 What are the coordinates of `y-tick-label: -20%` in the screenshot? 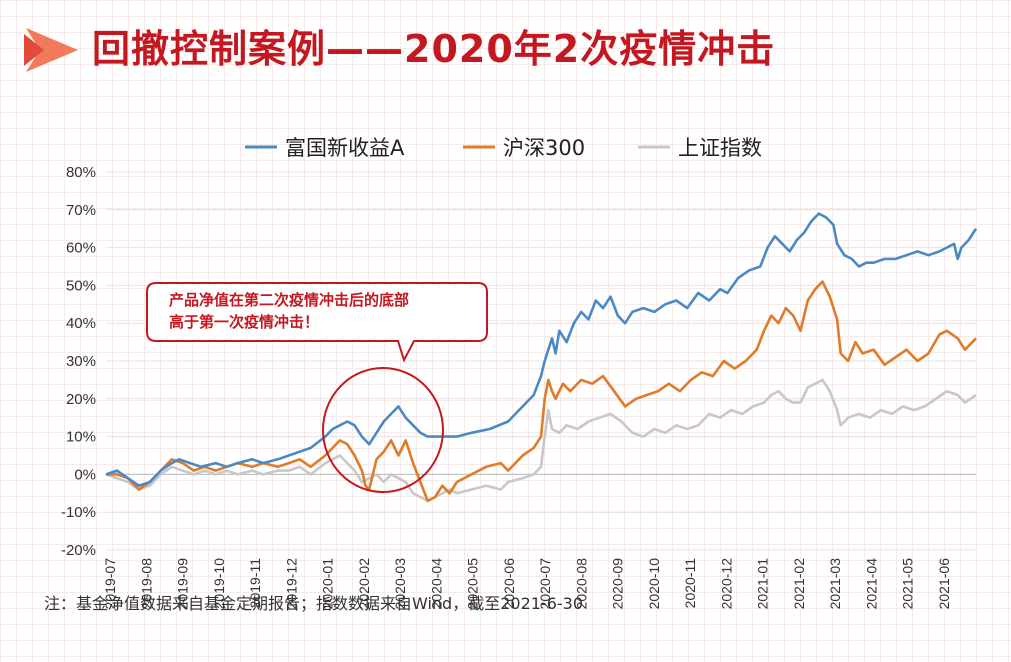 It's located at (78, 550).